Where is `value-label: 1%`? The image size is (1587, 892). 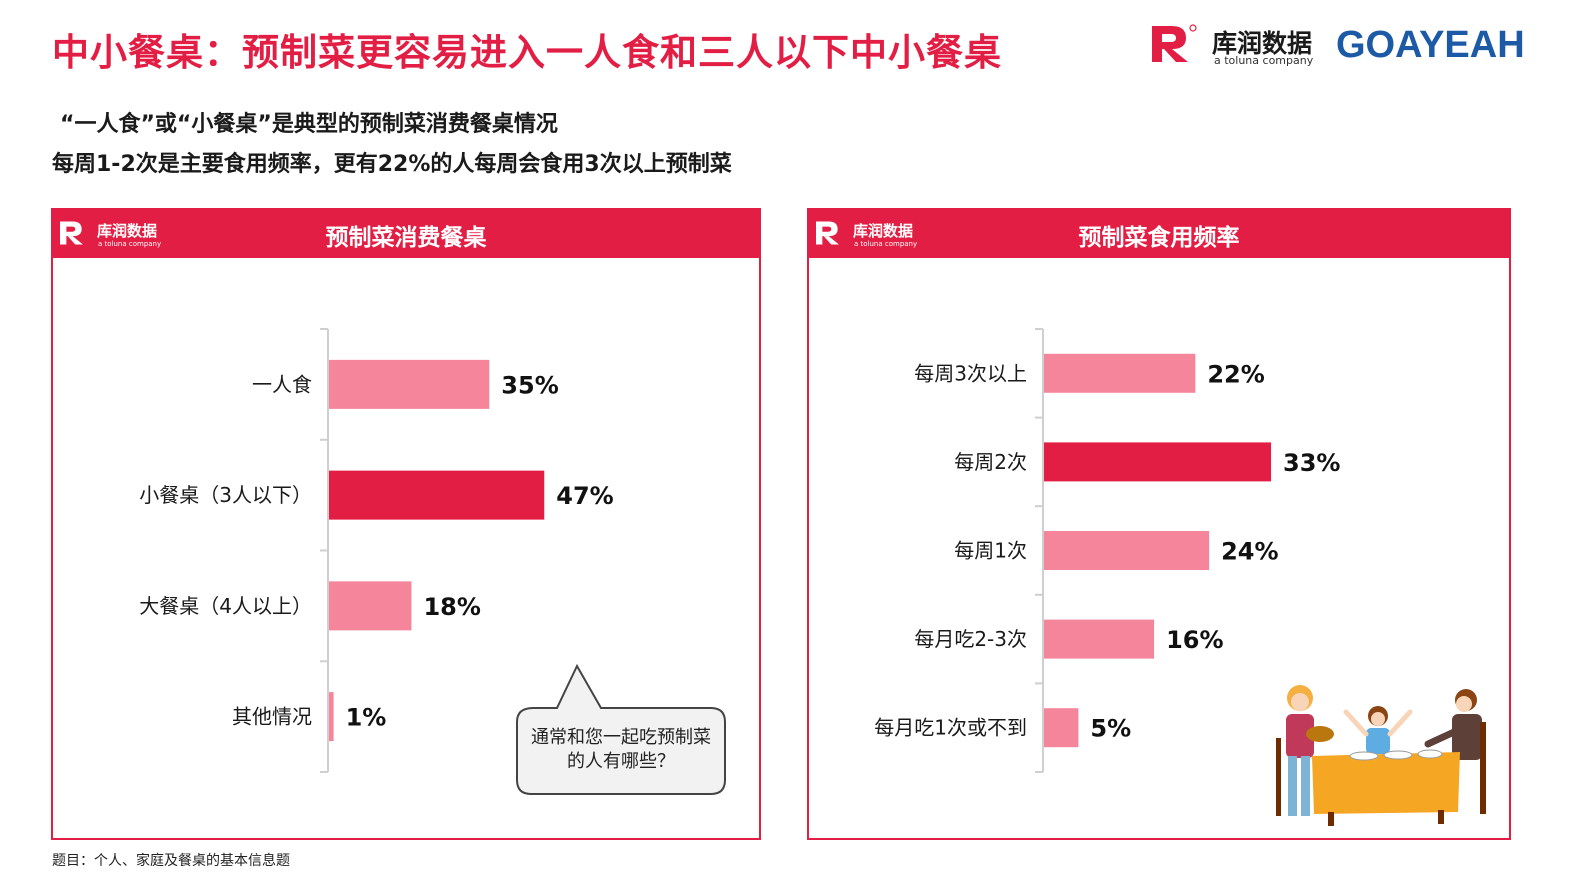
value-label: 1% is located at coordinates (366, 718).